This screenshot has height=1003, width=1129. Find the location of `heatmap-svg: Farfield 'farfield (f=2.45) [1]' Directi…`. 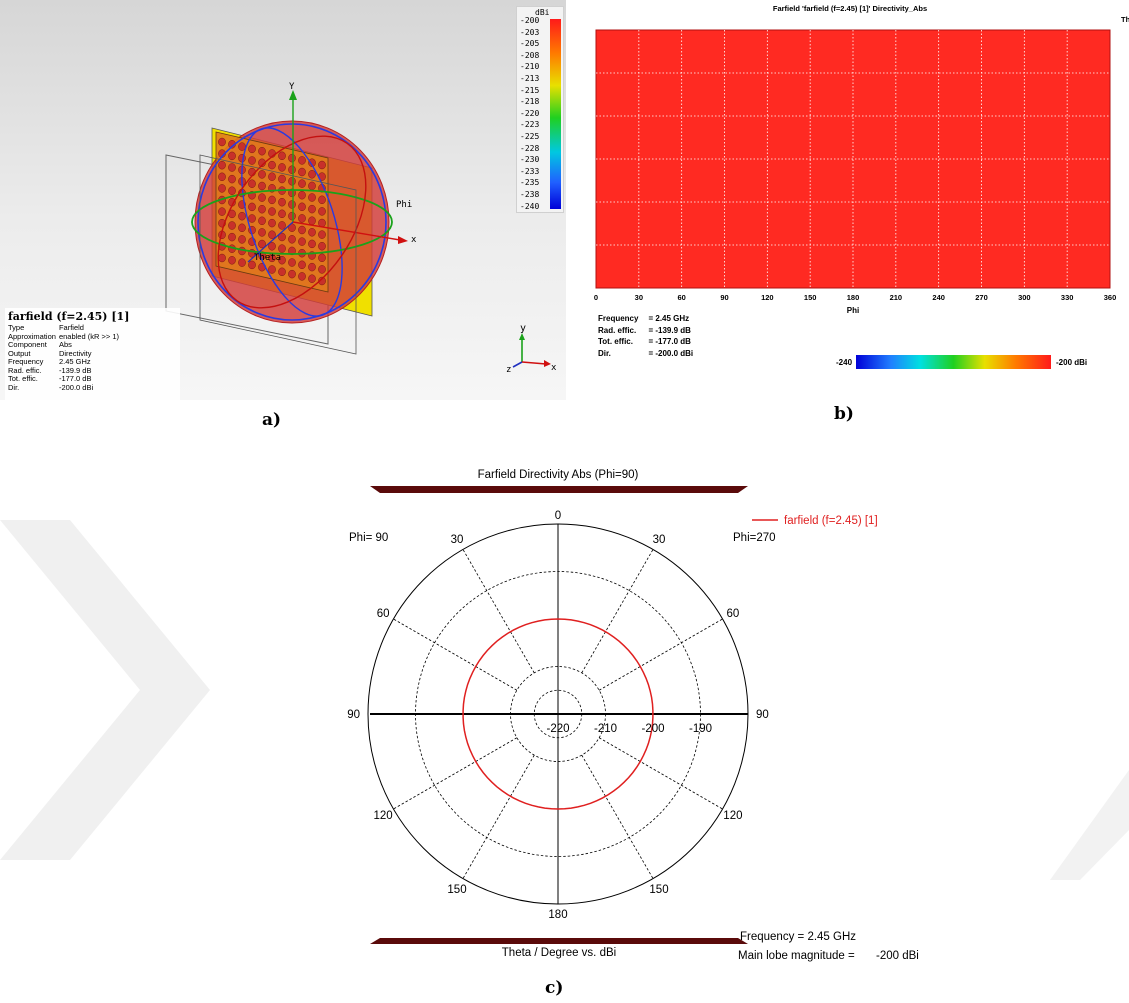

heatmap-svg: Farfield 'farfield (f=2.45) [1]' Directi… is located at coordinates (861, 159).